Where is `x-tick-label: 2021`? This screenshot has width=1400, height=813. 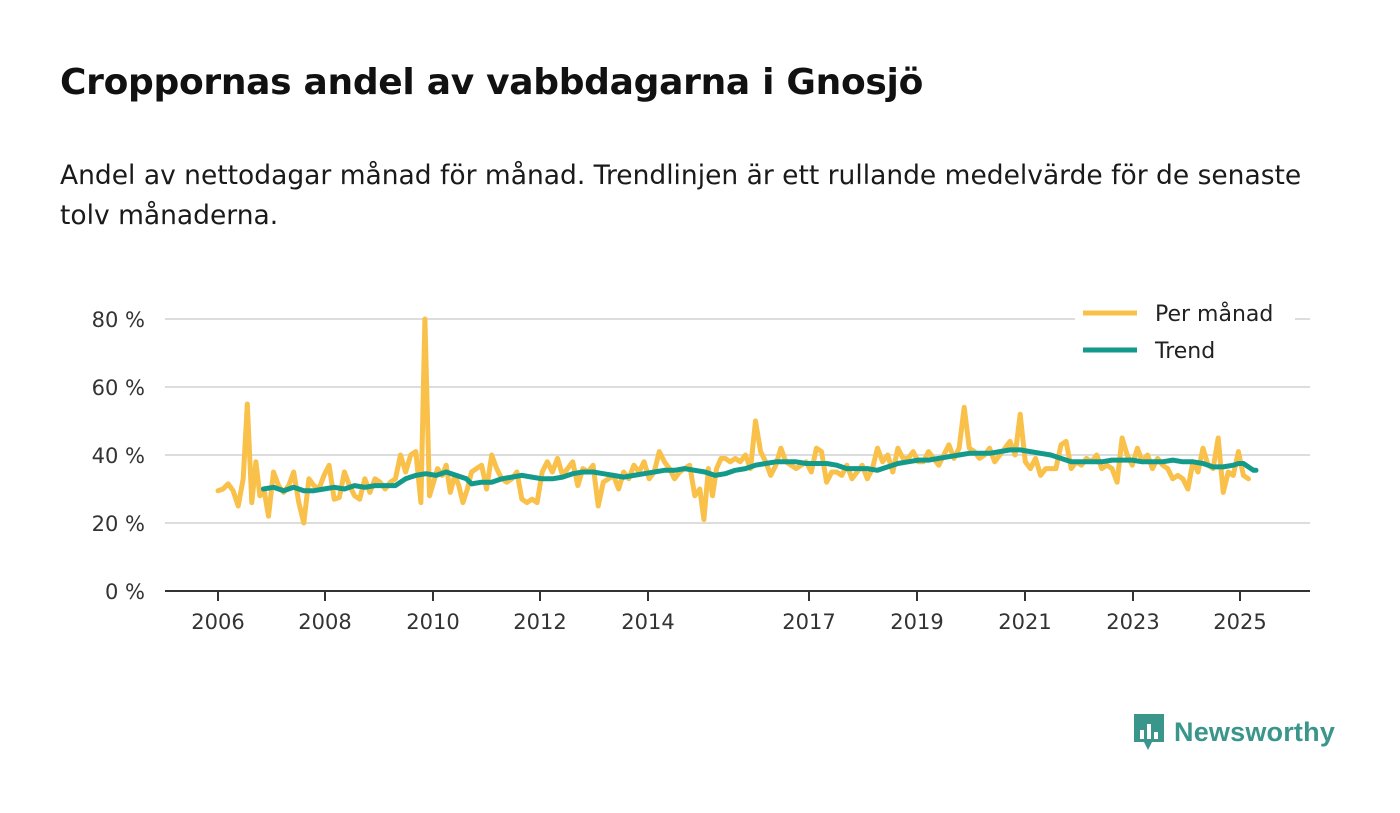 x-tick-label: 2021 is located at coordinates (1024, 622).